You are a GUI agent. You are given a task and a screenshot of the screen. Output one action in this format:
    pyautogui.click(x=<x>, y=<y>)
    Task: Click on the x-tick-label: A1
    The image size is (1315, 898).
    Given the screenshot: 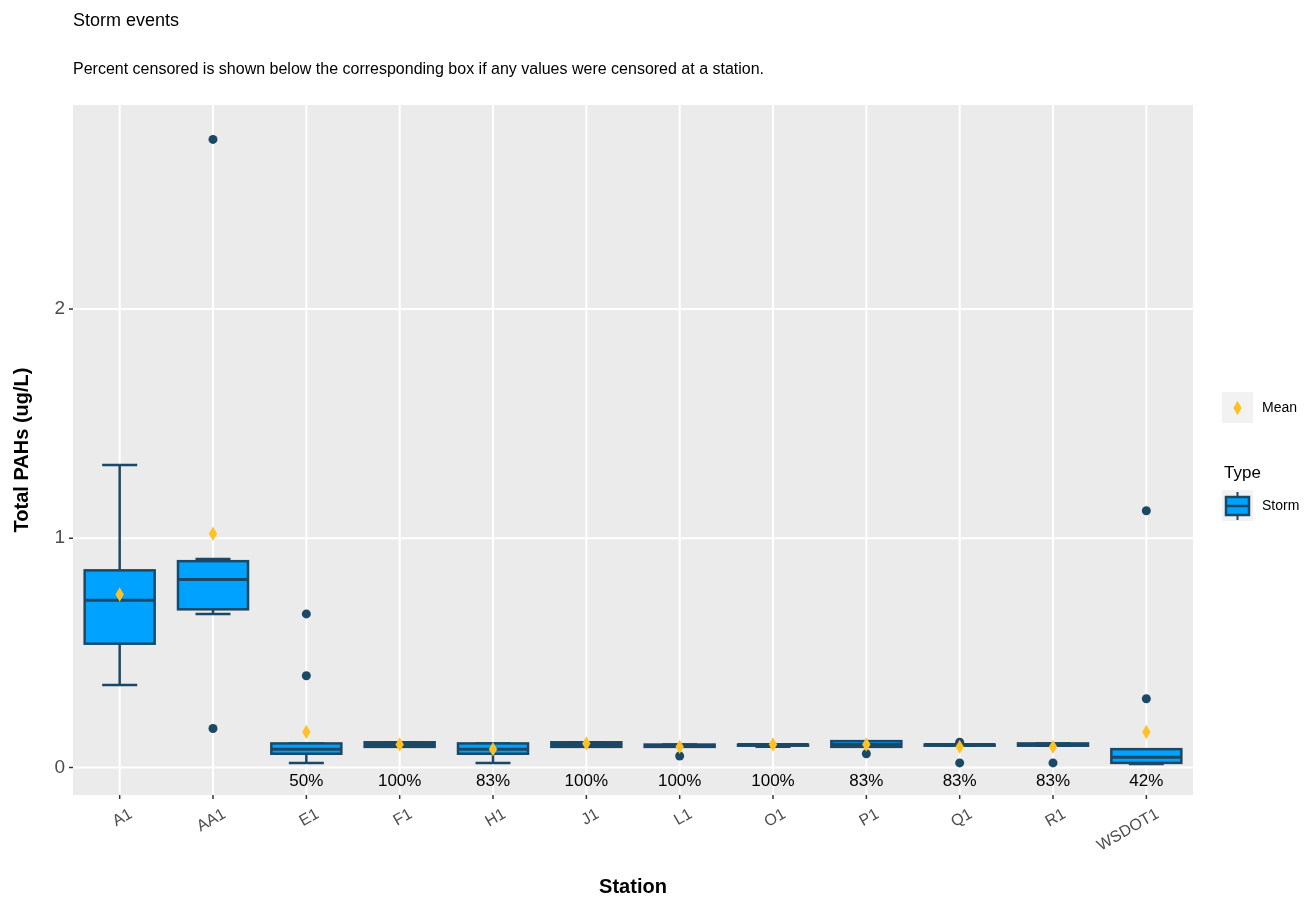 What is the action you would take?
    pyautogui.click(x=122, y=817)
    